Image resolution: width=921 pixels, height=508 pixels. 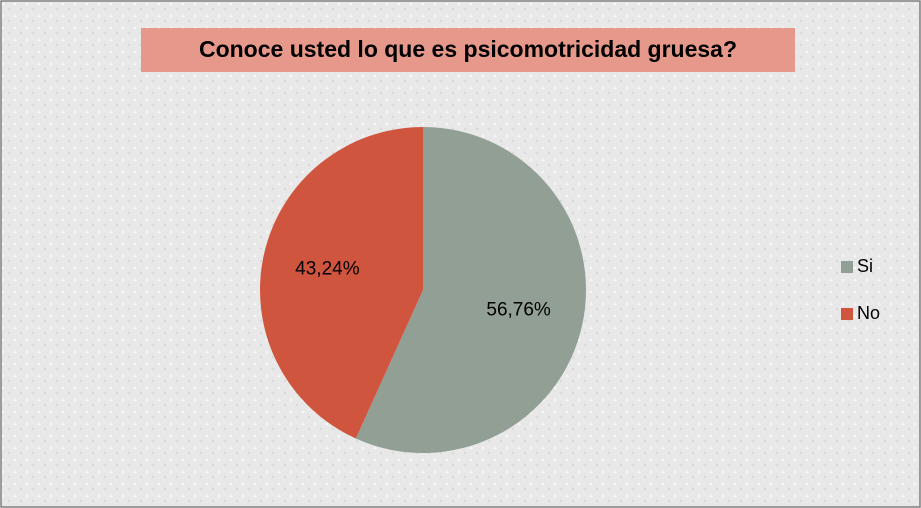 I want to click on legend-label: Si, so click(x=865, y=266).